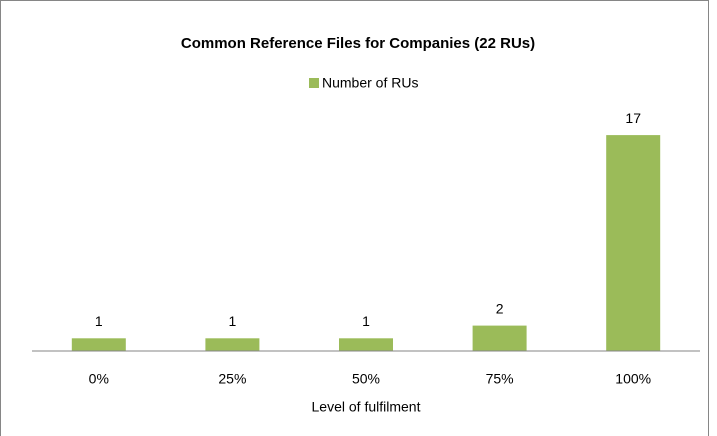  Describe the element at coordinates (99, 379) in the screenshot. I see `x-tick-label: 0%` at that location.